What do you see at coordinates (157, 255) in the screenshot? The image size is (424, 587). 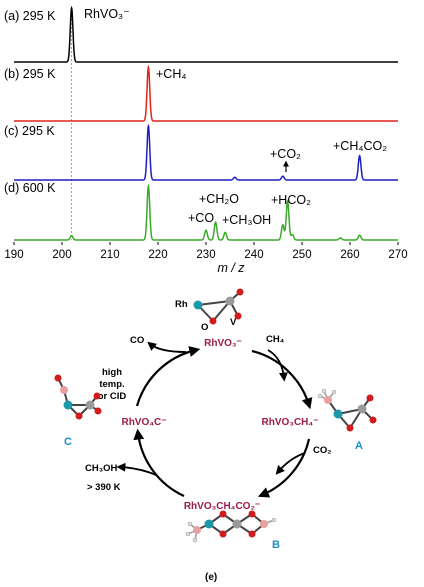 I see `x-axis-tick-label: 220` at bounding box center [157, 255].